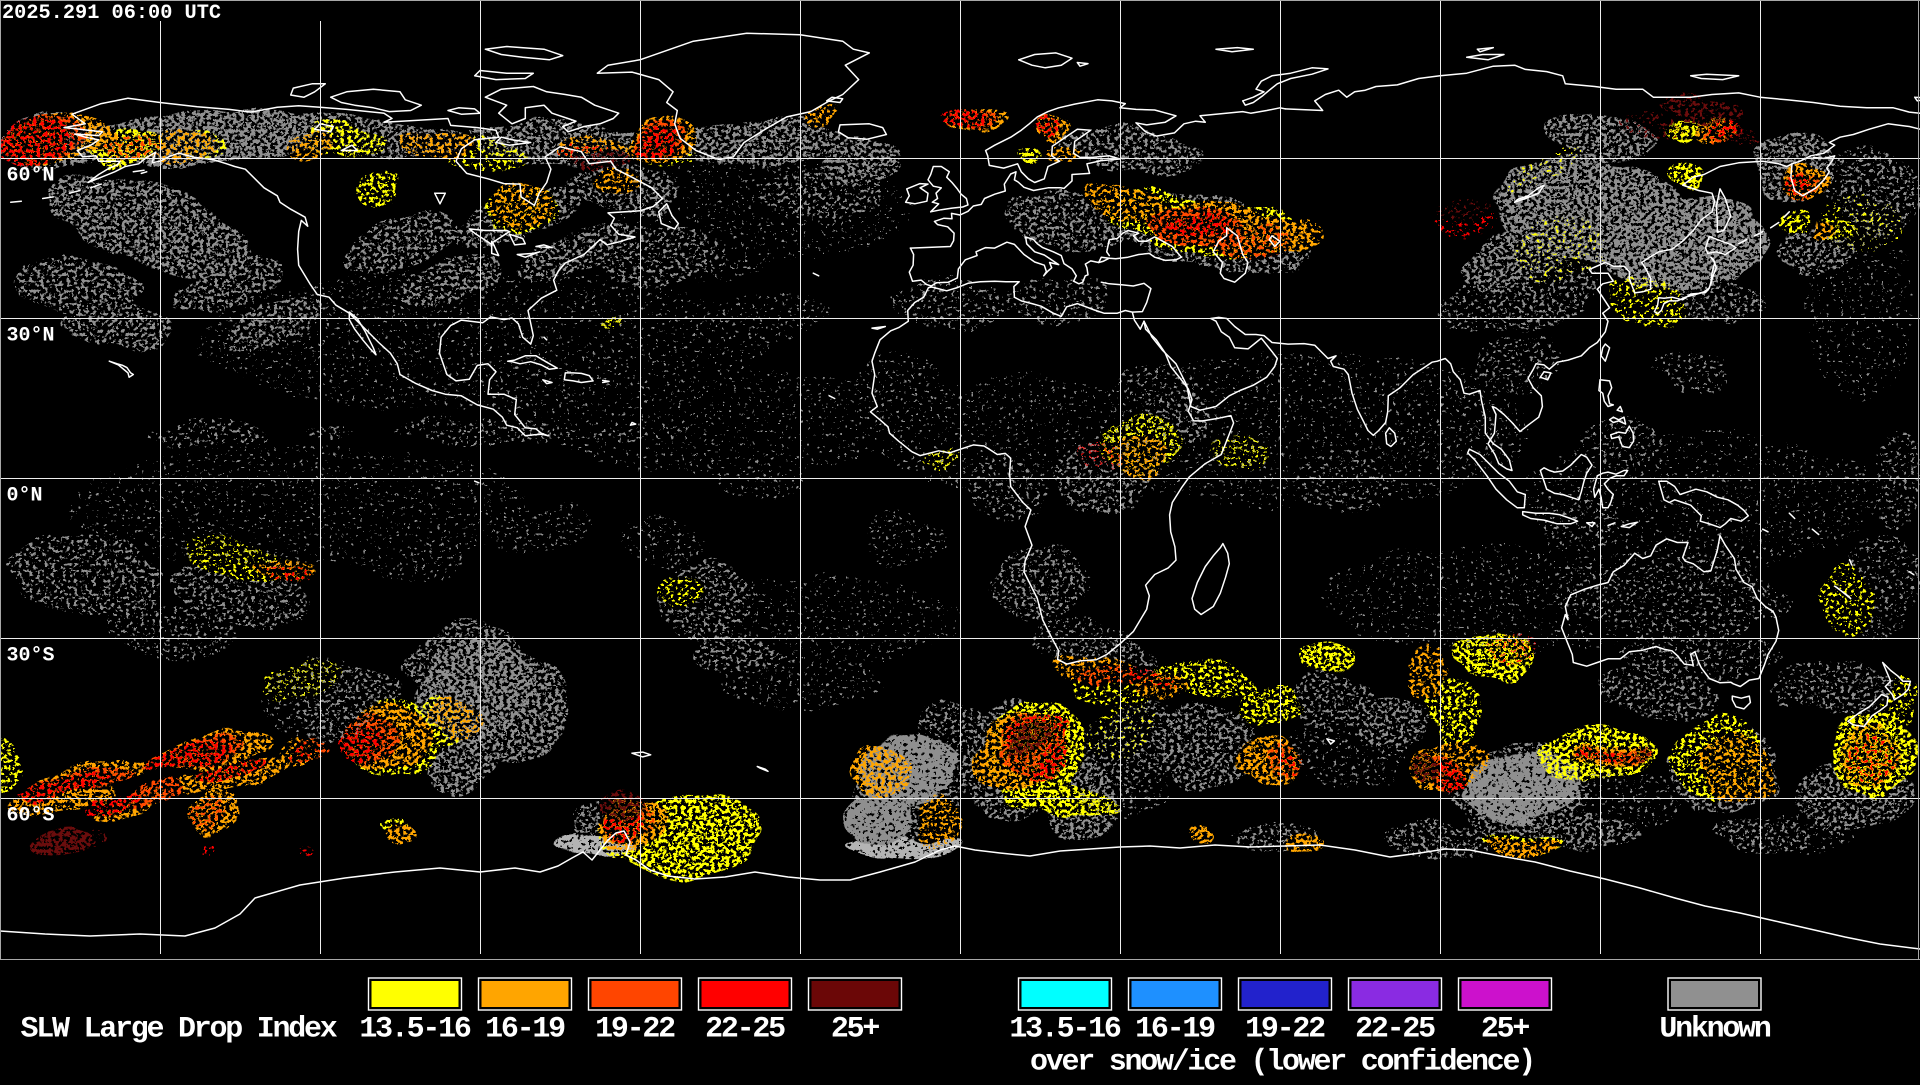 This screenshot has width=1920, height=1085. What do you see at coordinates (1282, 1063) in the screenshot?
I see `svg-text:over snow/ice (lower confidenc: over snow/ice (lower confidence)` at bounding box center [1282, 1063].